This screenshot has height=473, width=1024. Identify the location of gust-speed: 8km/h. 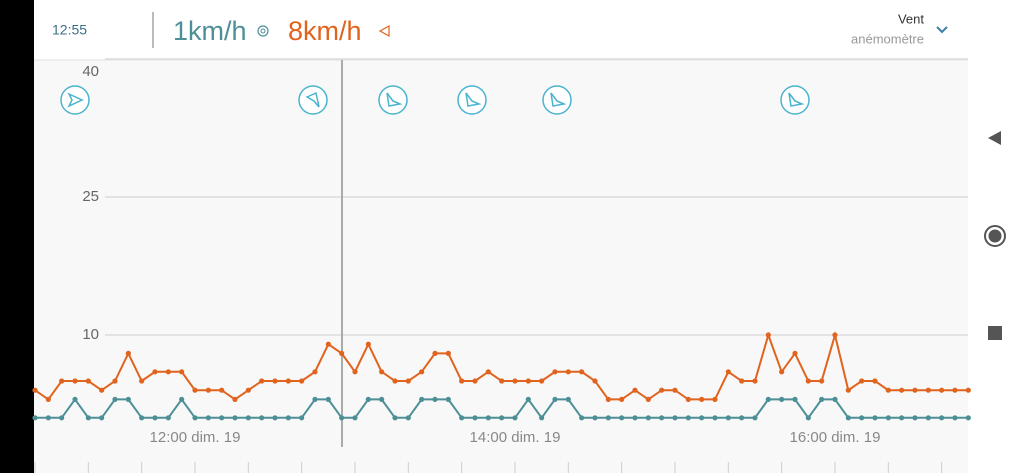
(325, 31).